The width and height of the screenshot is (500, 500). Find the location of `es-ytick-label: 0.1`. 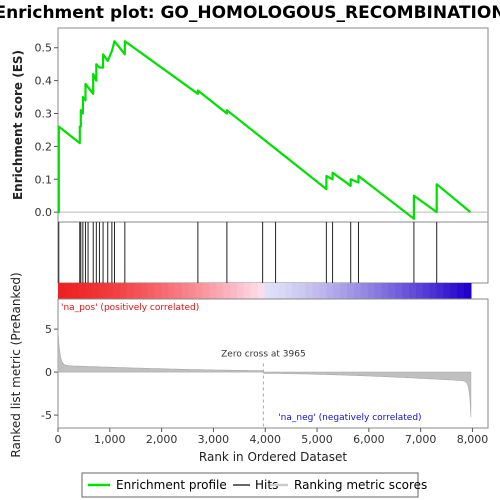

es-ytick-label: 0.1 is located at coordinates (44, 179).